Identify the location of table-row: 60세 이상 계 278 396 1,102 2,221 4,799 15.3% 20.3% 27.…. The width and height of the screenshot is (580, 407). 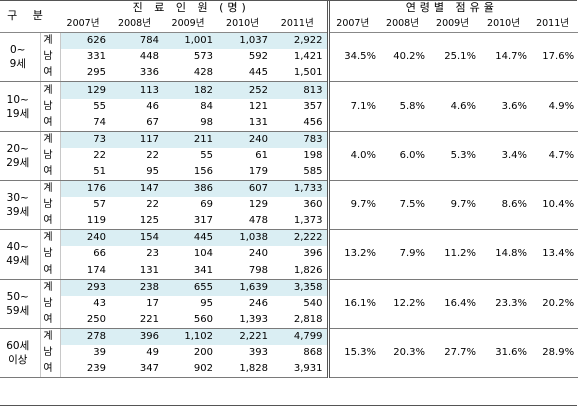
(289, 353).